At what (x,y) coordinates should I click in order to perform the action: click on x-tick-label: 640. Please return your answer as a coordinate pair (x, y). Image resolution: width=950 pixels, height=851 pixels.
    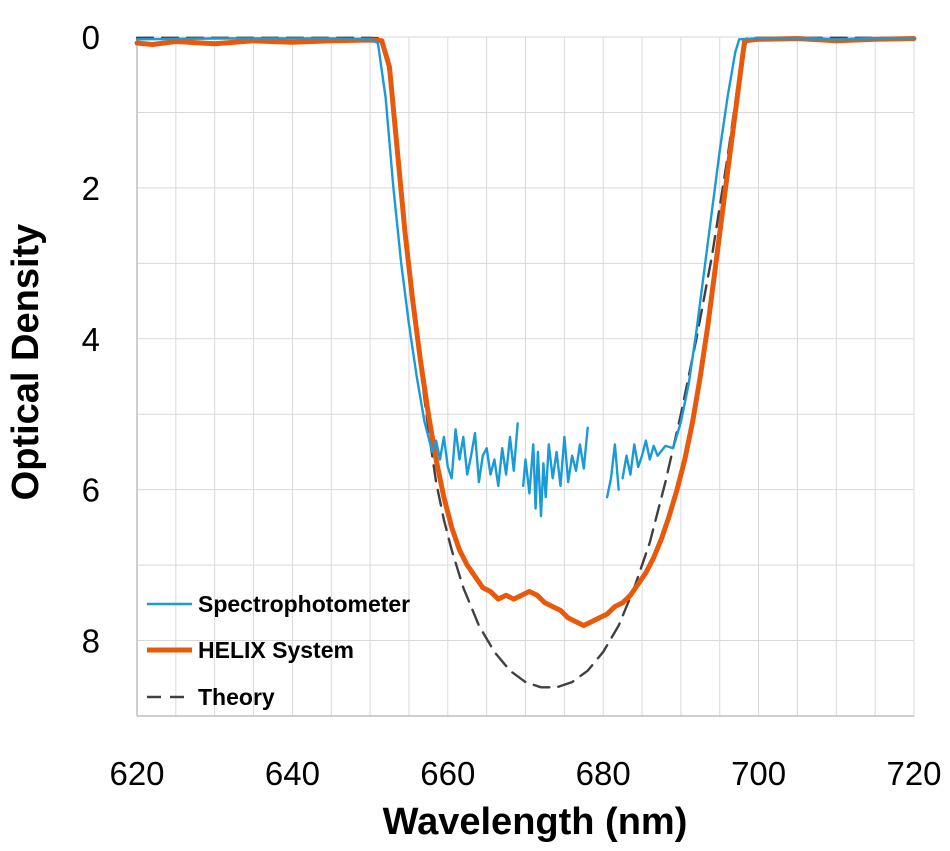
    Looking at the image, I should click on (292, 773).